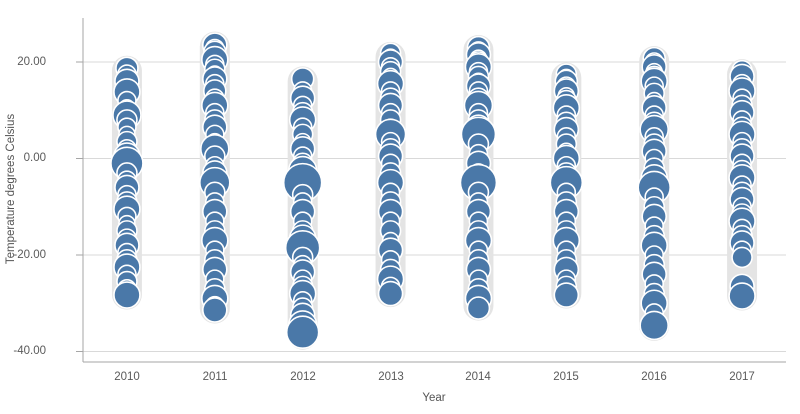 This screenshot has width=800, height=414. What do you see at coordinates (391, 377) in the screenshot?
I see `x-tick-label: 2013` at bounding box center [391, 377].